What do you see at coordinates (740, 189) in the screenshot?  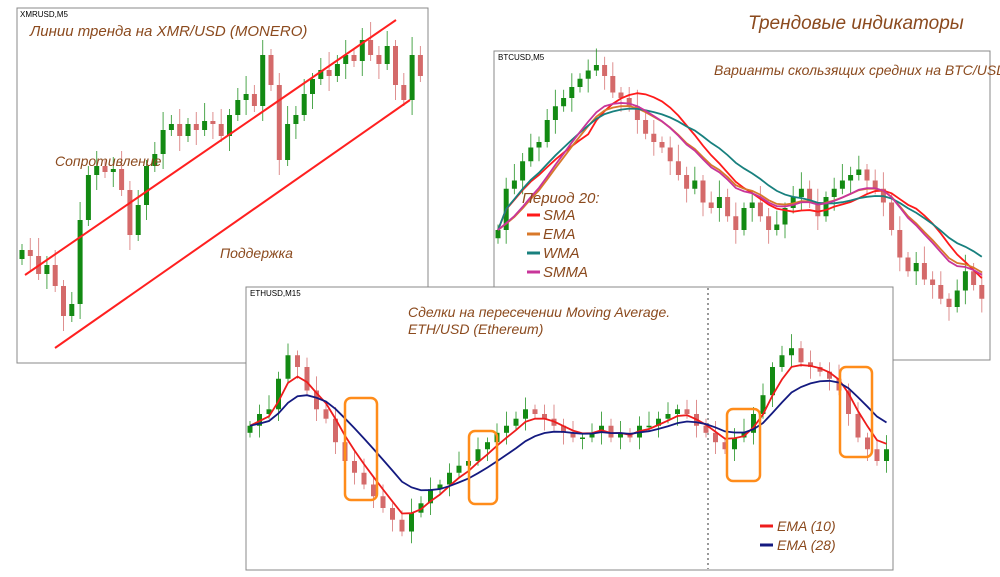 I see `smma-line` at bounding box center [740, 189].